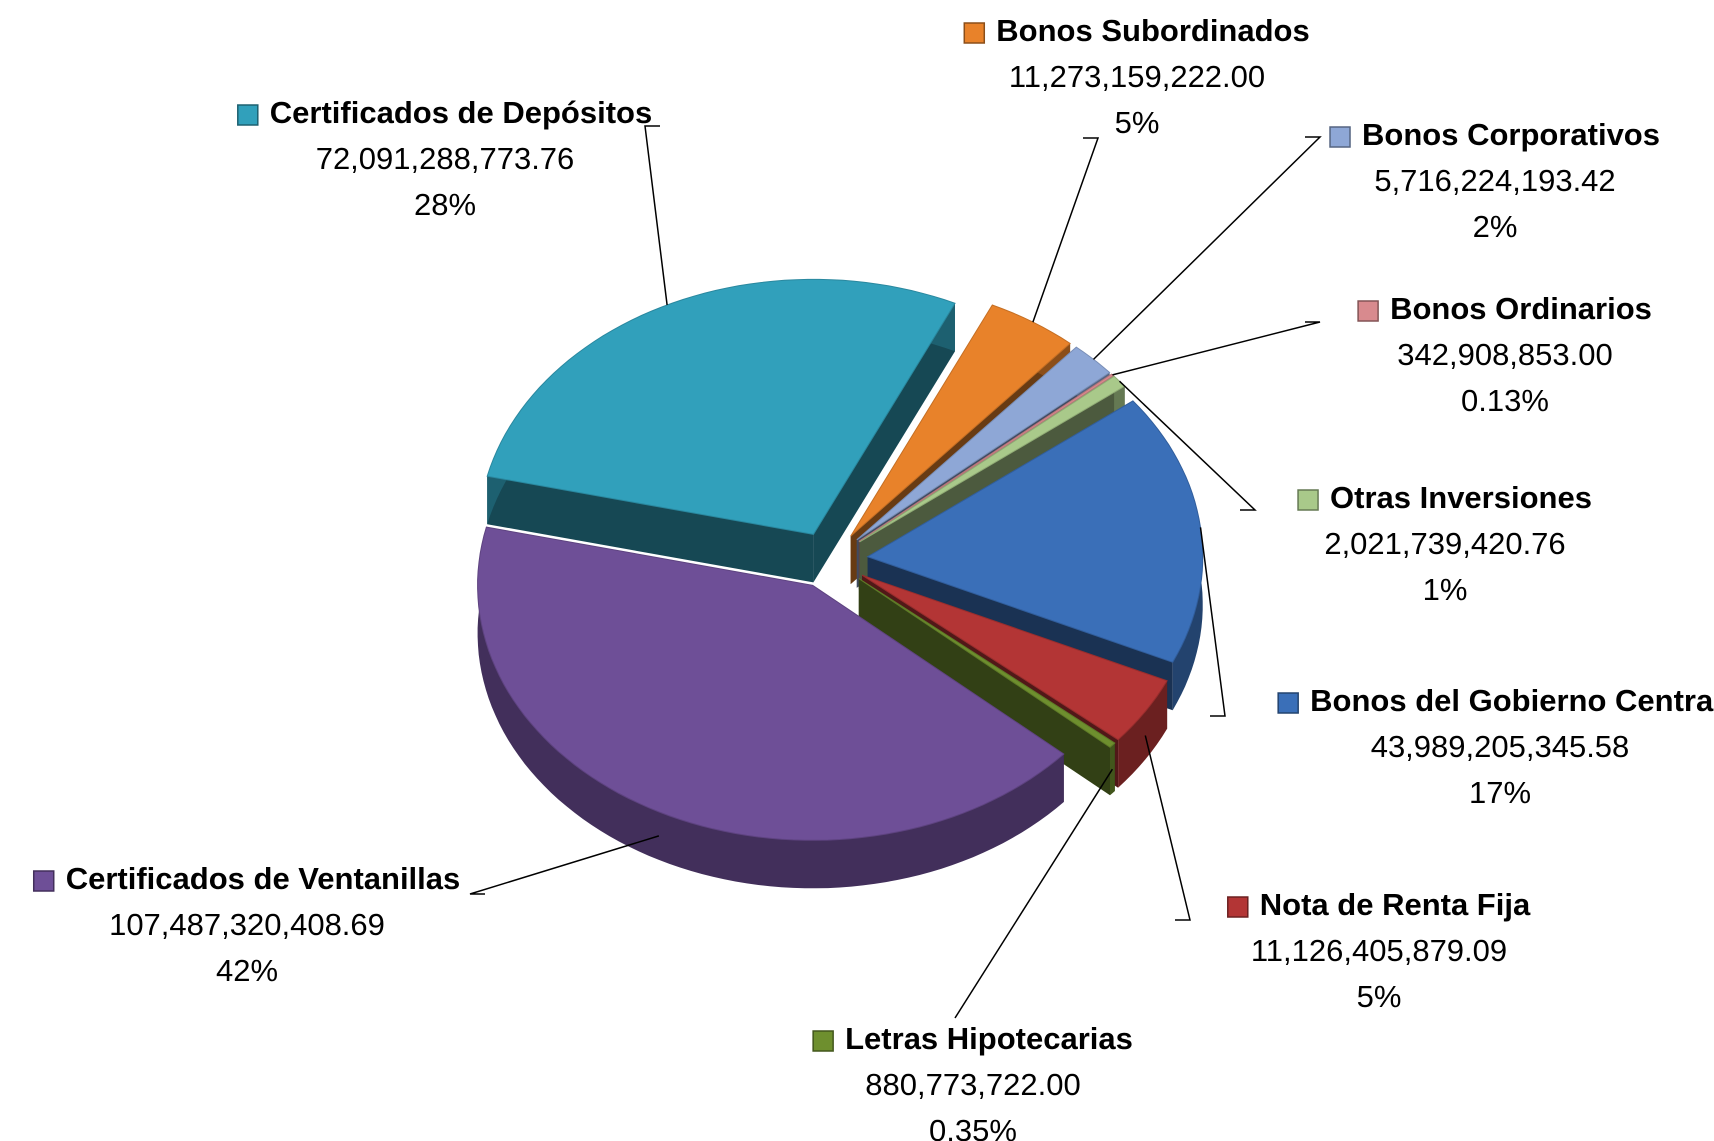  What do you see at coordinates (247, 924) in the screenshot?
I see `data-label-value: 107,487,320,408.69` at bounding box center [247, 924].